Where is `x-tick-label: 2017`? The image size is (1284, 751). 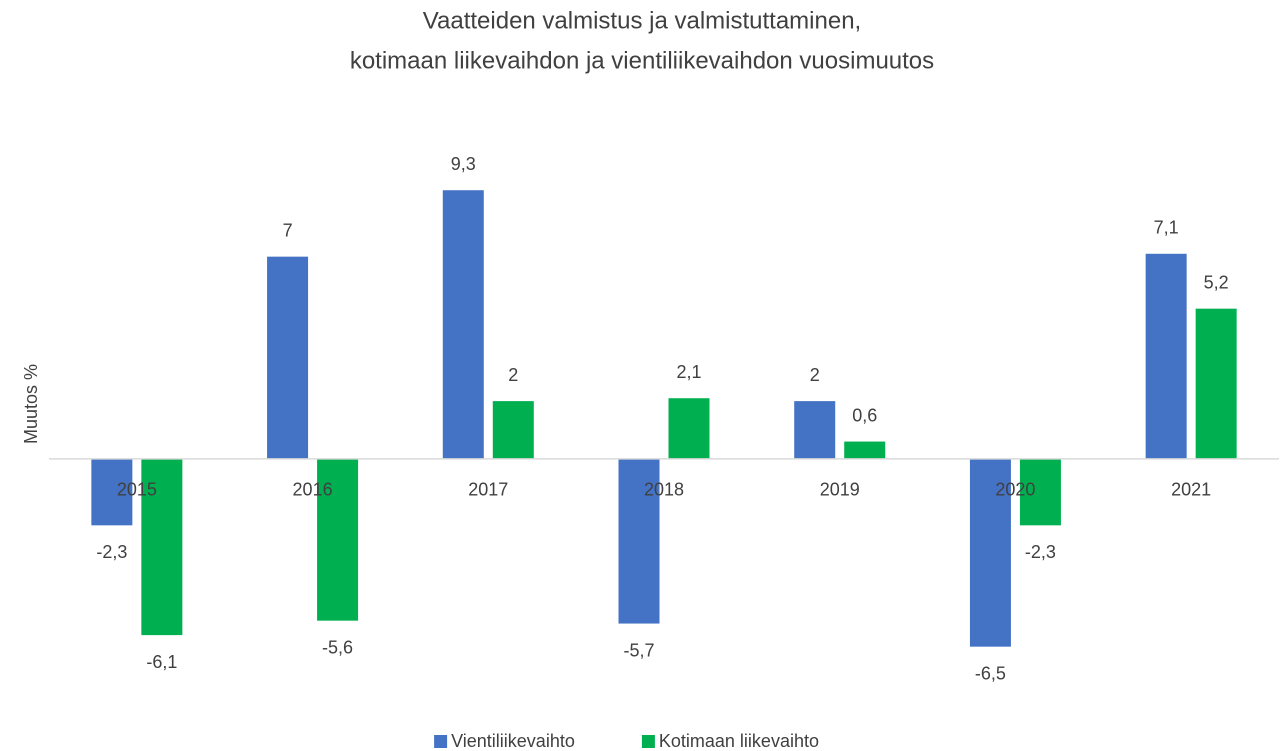
x-tick-label: 2017 is located at coordinates (488, 490).